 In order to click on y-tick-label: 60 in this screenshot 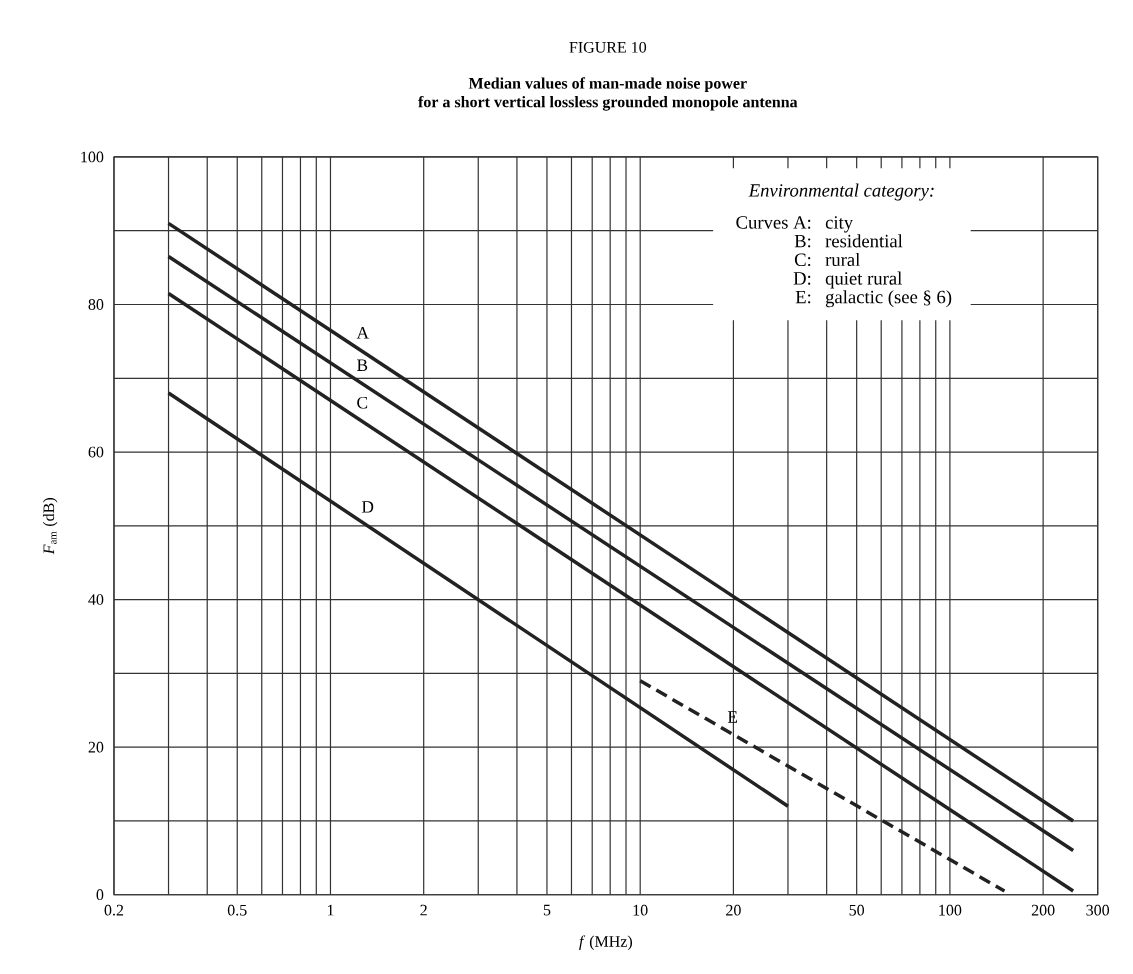, I will do `click(96, 452)`.